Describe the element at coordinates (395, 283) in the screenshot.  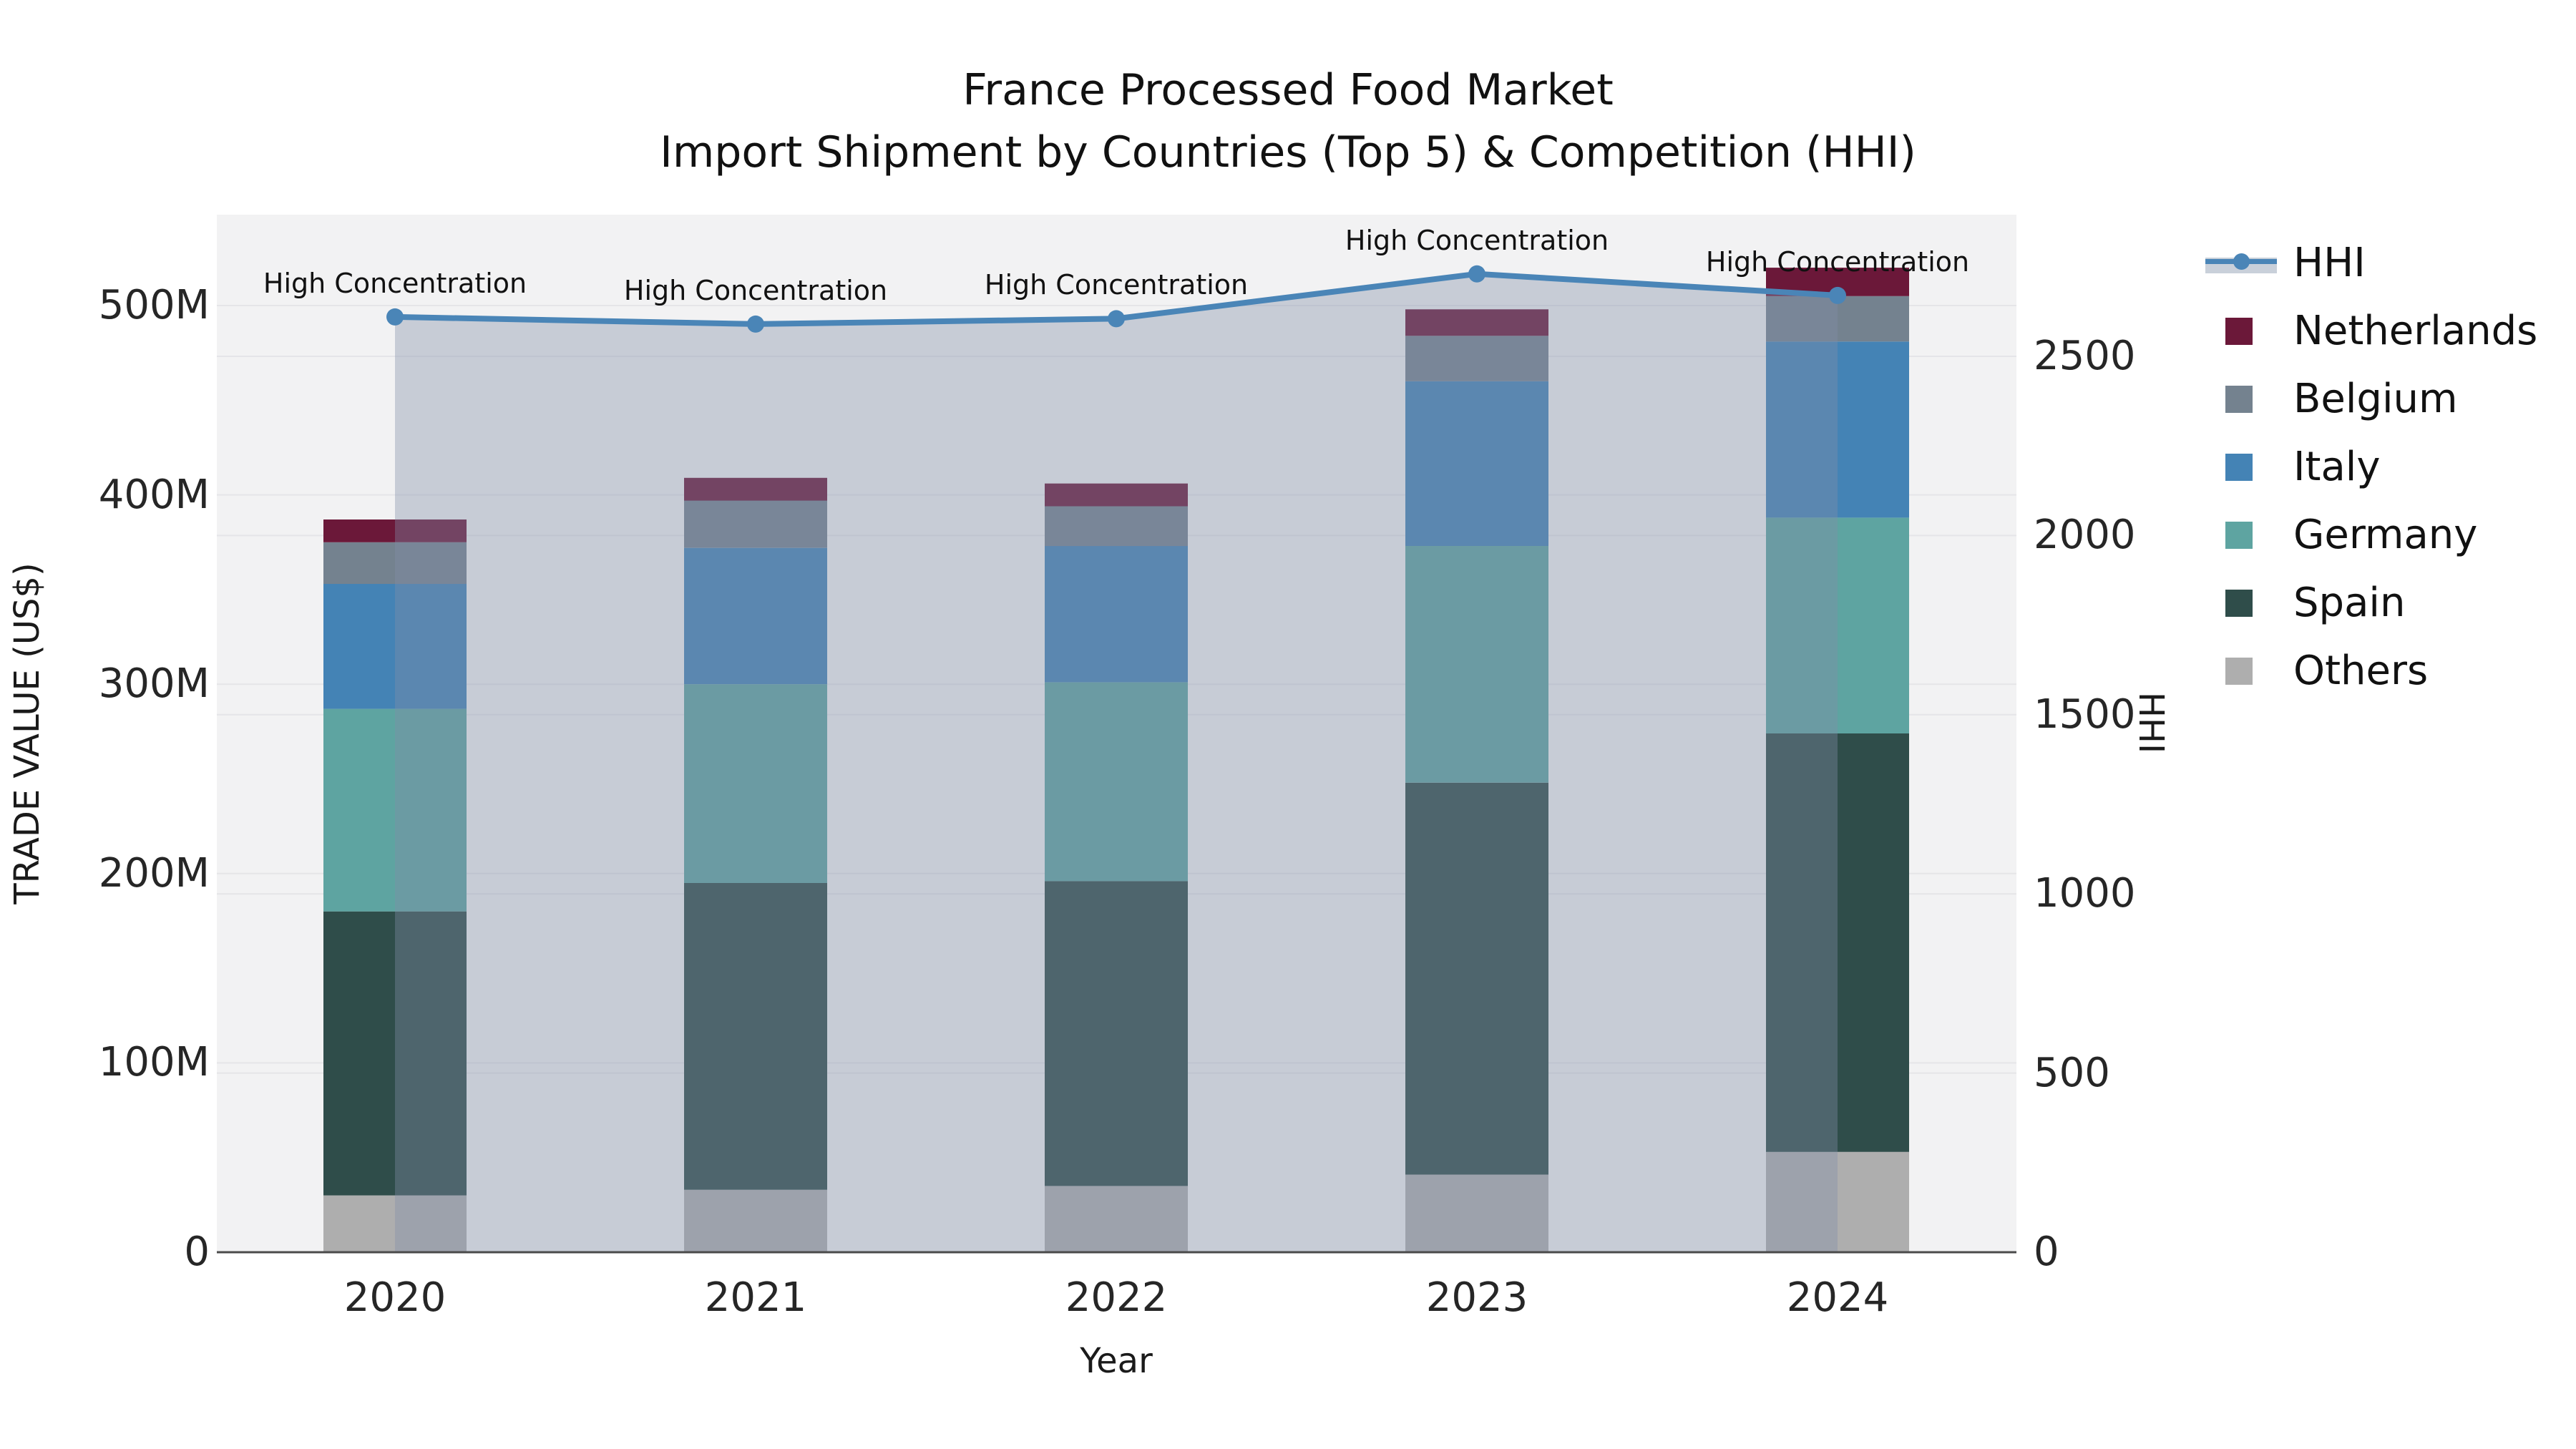
I see `annotation-2020: High Concentration` at that location.